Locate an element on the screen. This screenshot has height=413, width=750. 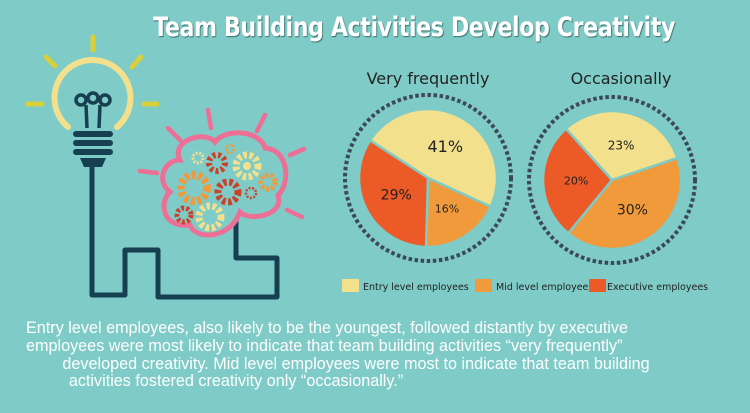
pie-very-frequently: 41% 16% 29% is located at coordinates (428, 178).